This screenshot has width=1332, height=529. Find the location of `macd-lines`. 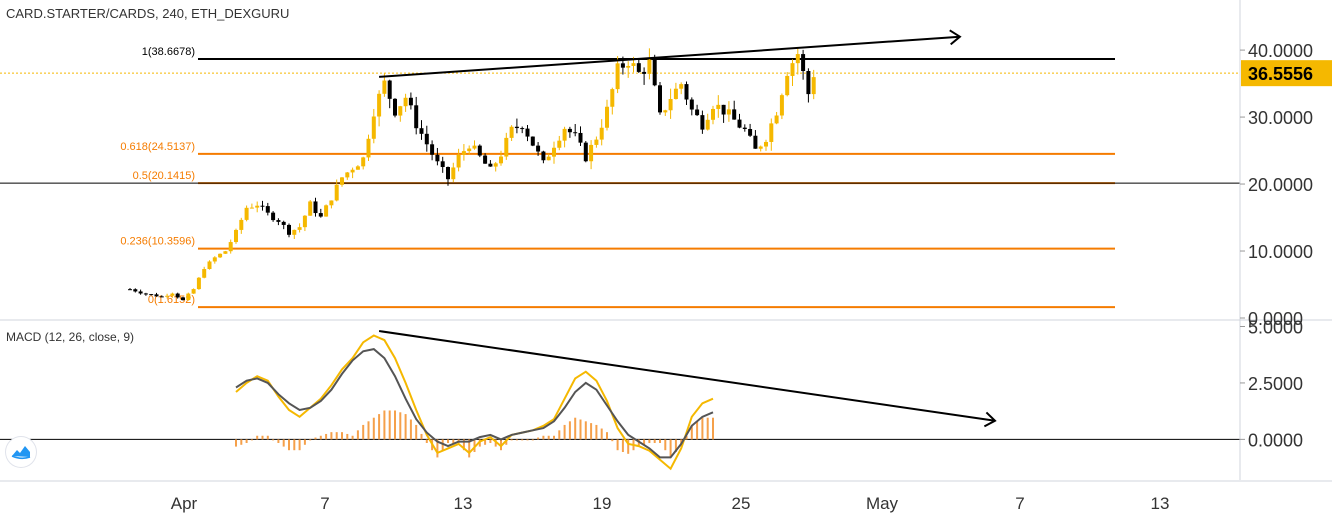

macd-lines is located at coordinates (474, 402).